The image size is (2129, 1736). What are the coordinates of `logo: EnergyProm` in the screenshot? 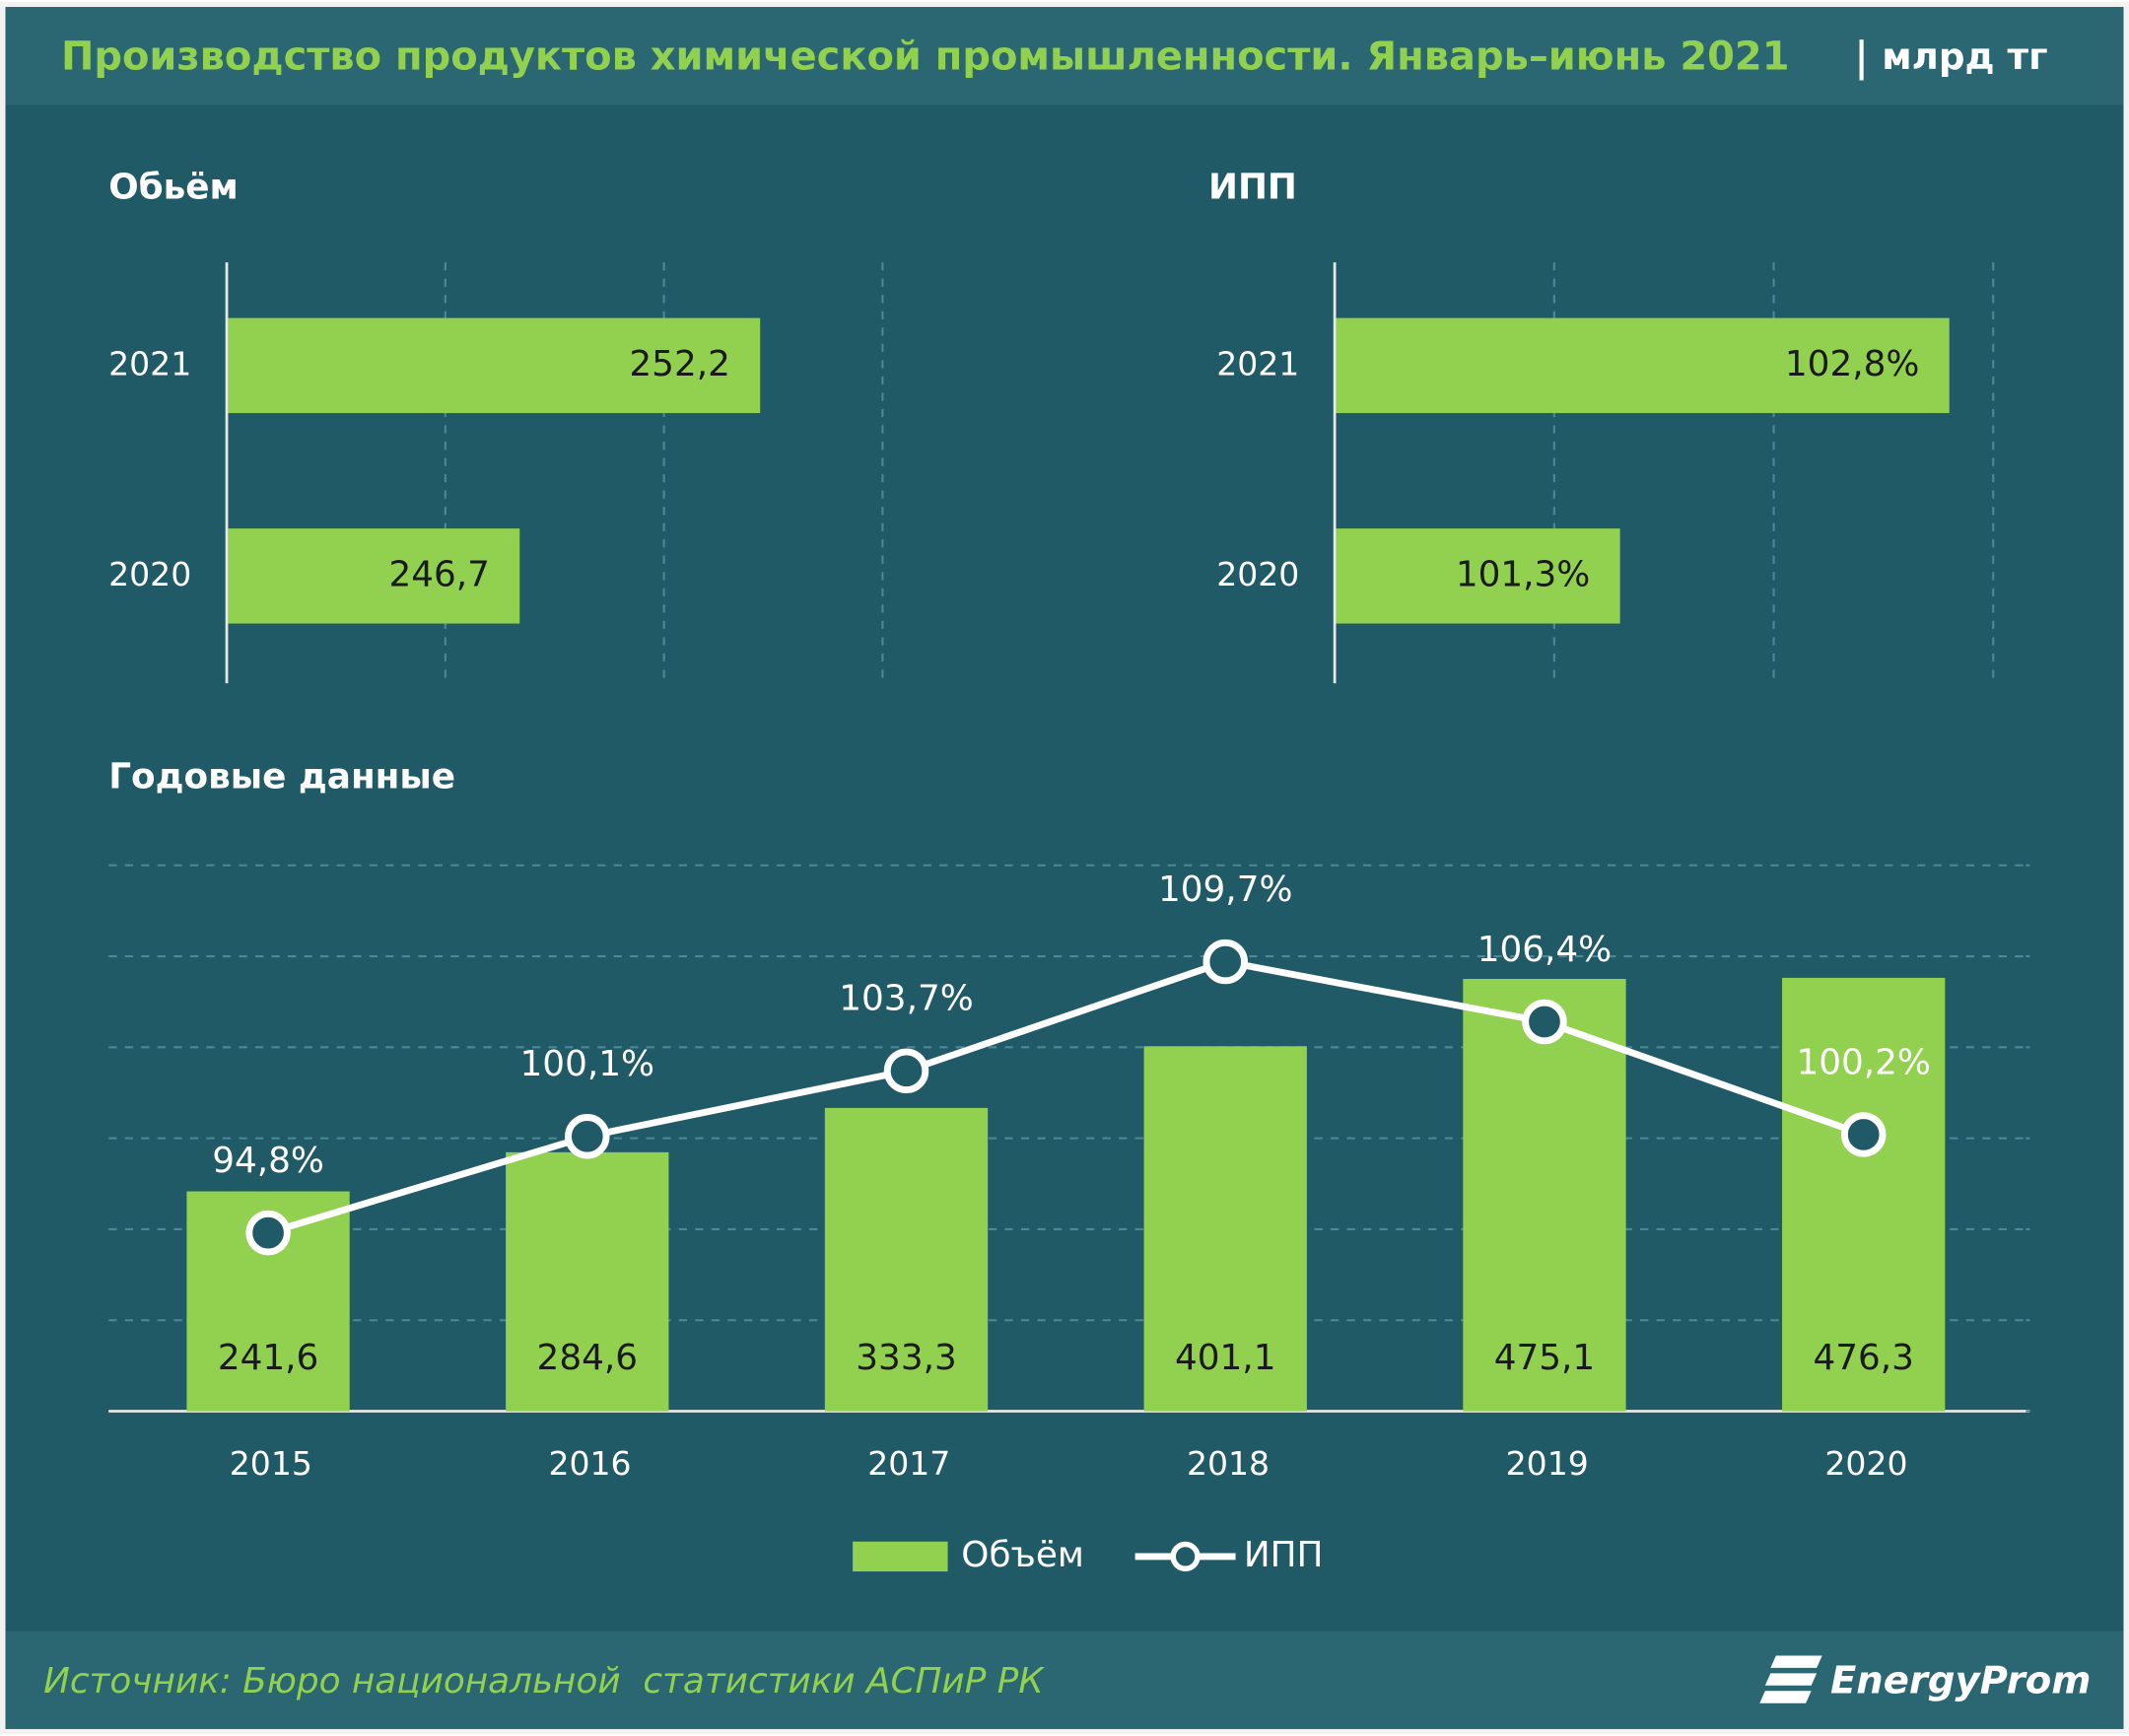 It's located at (1960, 1681).